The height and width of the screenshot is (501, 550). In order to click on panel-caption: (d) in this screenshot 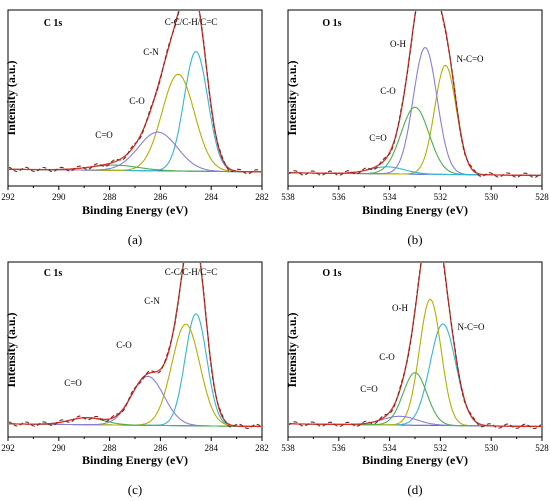, I will do `click(414, 489)`.